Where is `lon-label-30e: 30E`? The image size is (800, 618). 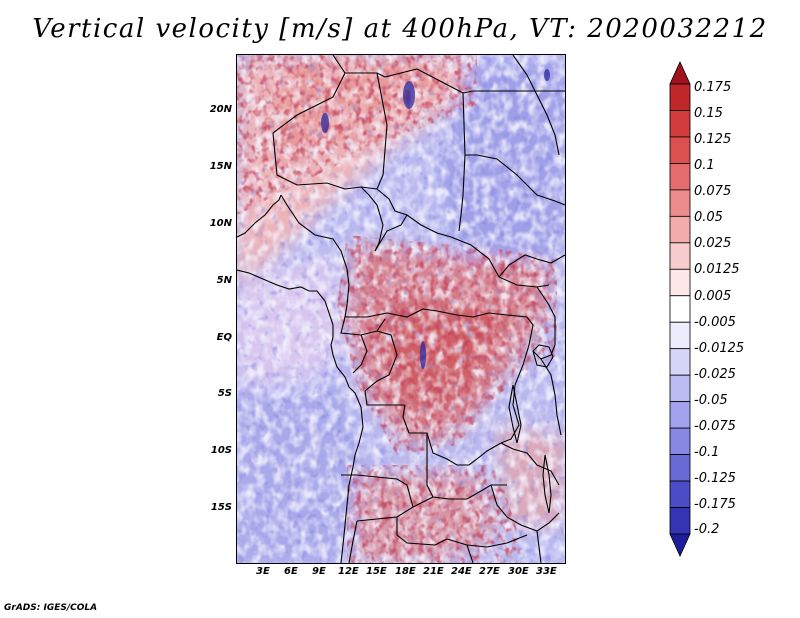 lon-label-30e: 30E is located at coordinates (518, 571).